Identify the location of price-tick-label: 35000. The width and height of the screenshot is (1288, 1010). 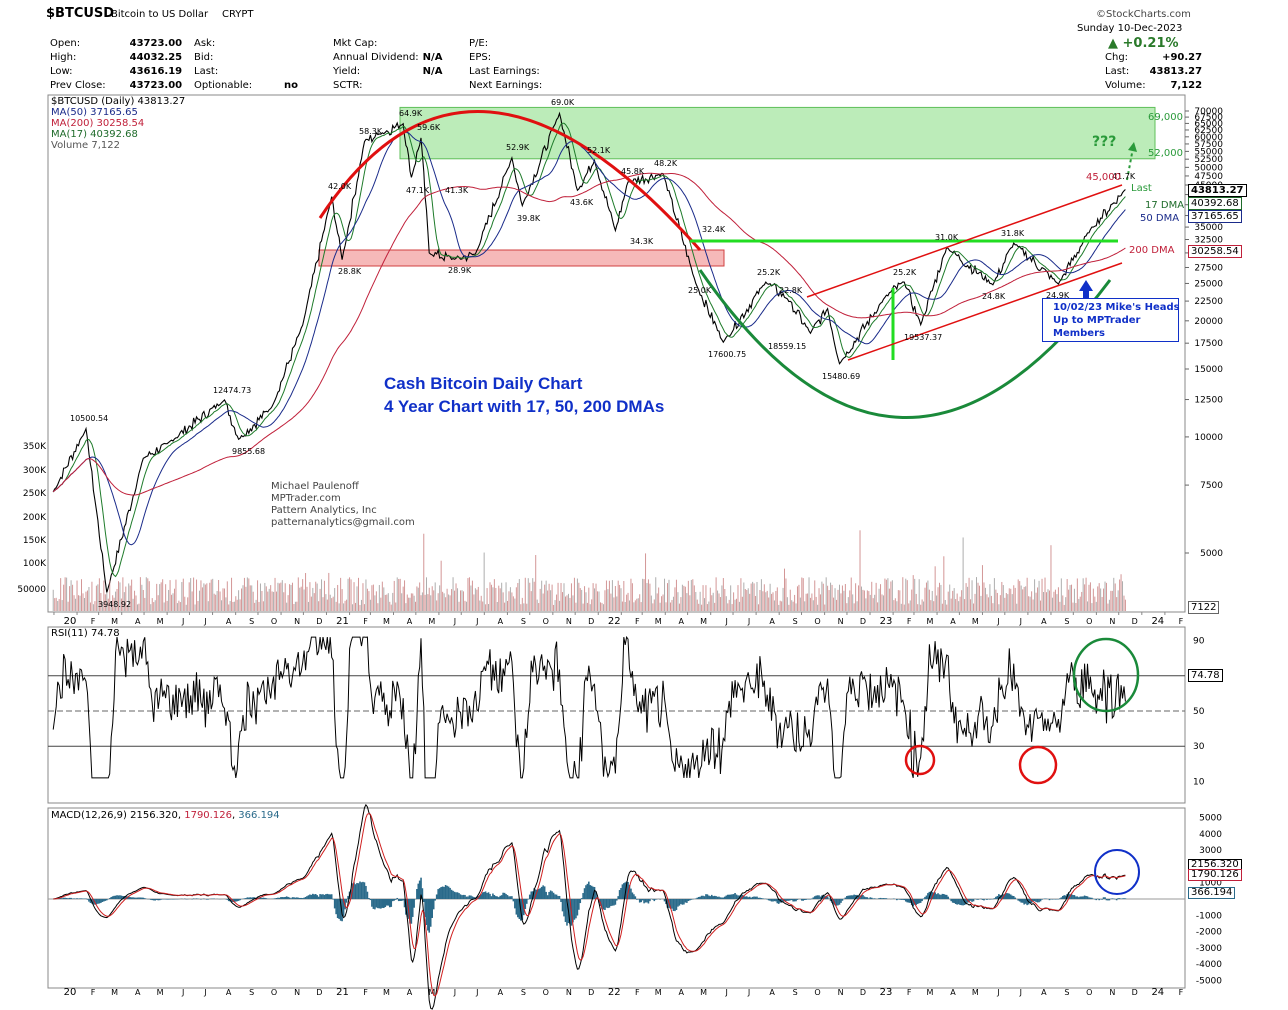
(1208, 228).